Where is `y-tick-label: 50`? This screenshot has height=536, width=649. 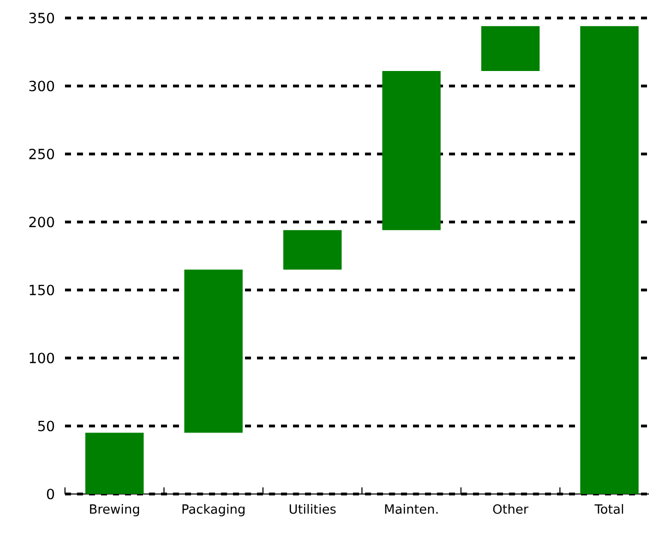 y-tick-label: 50 is located at coordinates (46, 426).